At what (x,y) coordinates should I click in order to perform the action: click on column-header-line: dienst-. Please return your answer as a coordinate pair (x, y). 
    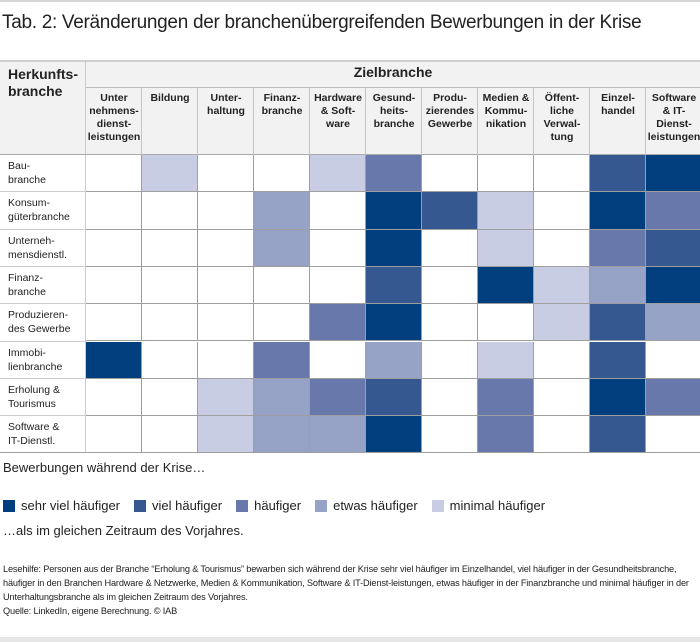
    Looking at the image, I should click on (114, 124).